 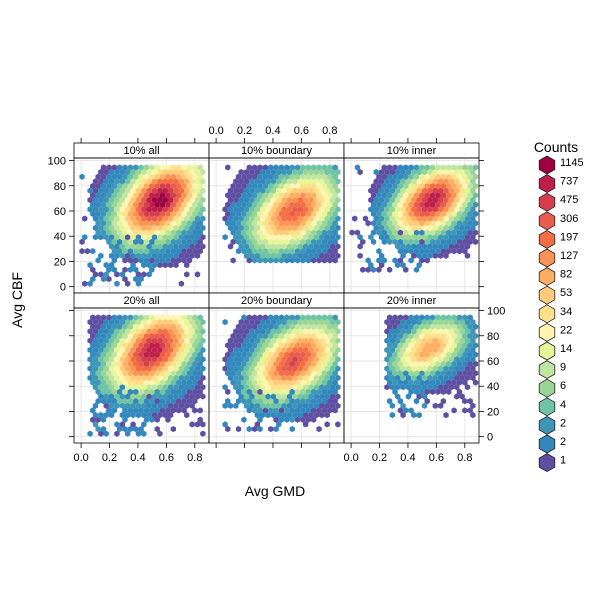 What do you see at coordinates (301, 131) in the screenshot?
I see `x-tick-label: 0.6` at bounding box center [301, 131].